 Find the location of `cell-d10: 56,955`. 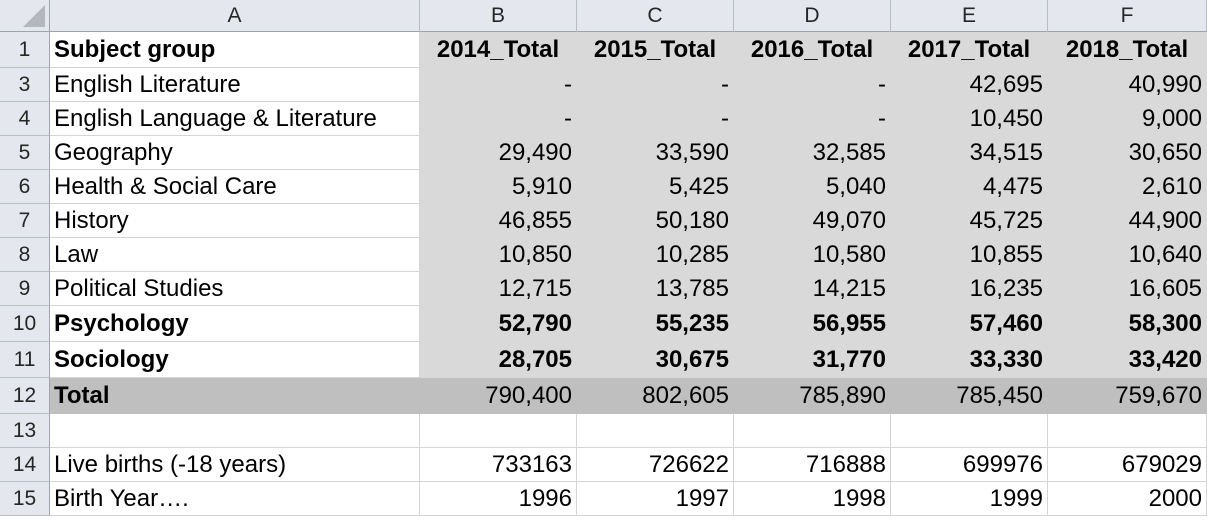

cell-d10: 56,955 is located at coordinates (812, 324).